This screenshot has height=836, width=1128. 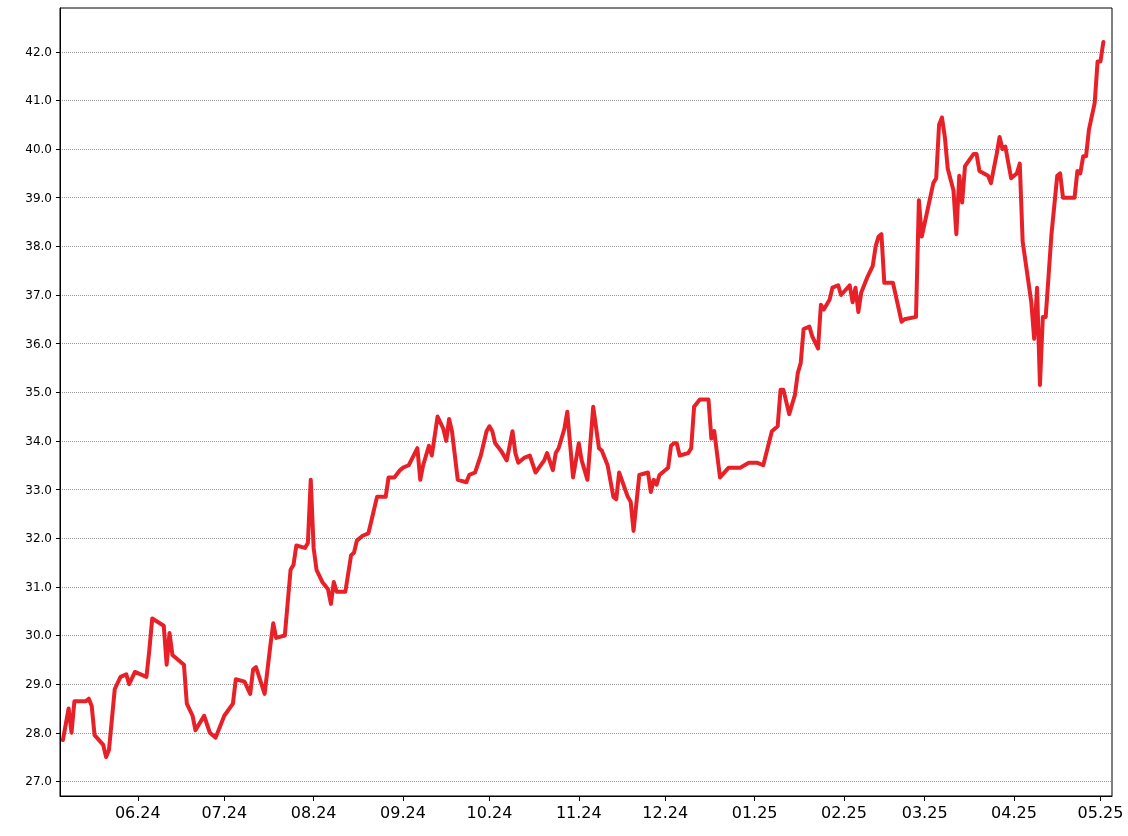 I want to click on y-tick-label: 34.0, so click(x=38, y=440).